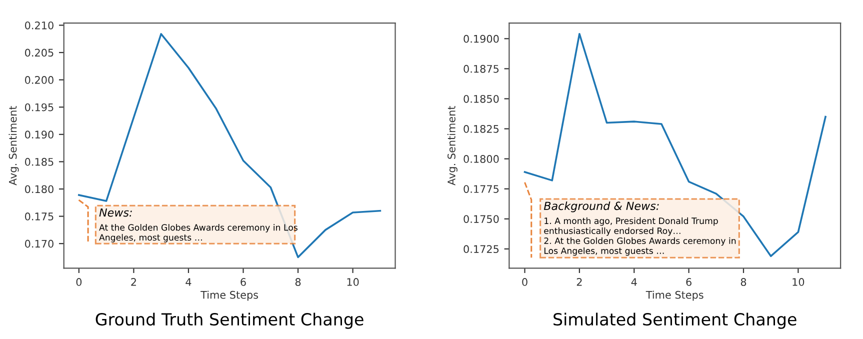  Describe the element at coordinates (39, 80) in the screenshot. I see `y-tick-label: 0.200` at that location.